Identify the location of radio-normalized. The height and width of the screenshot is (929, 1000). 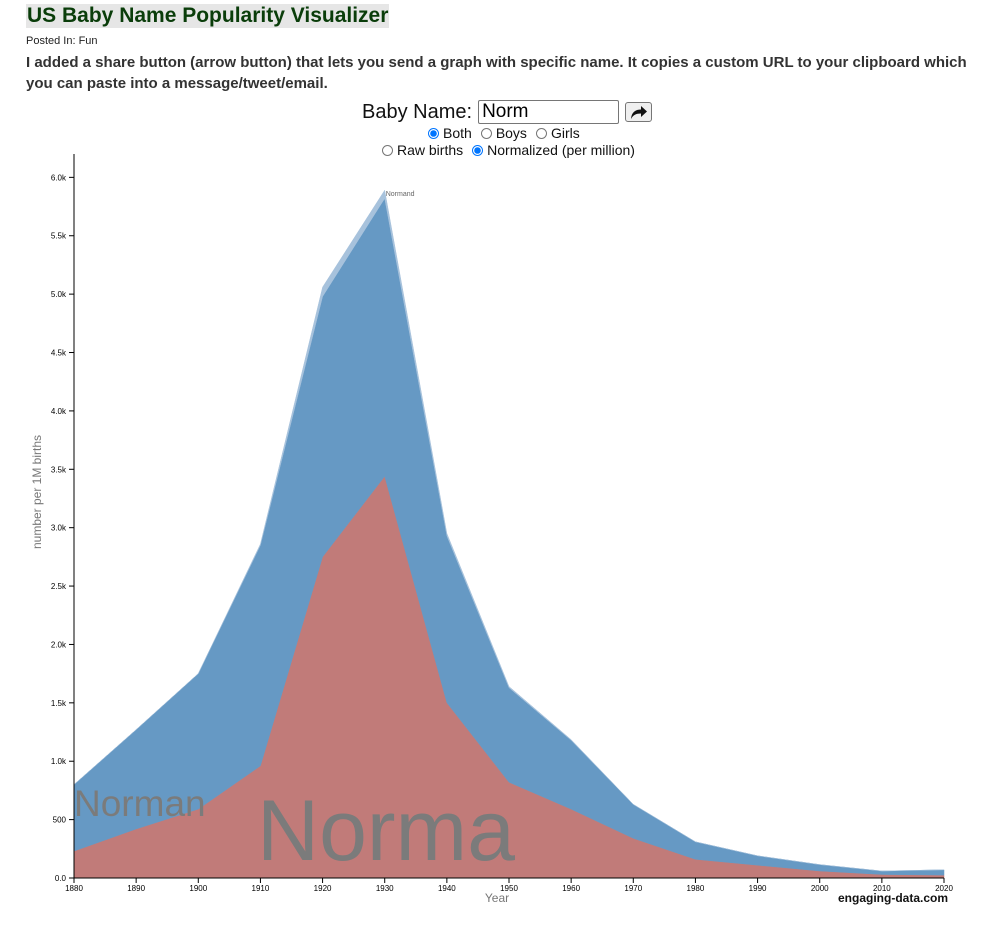
(478, 150).